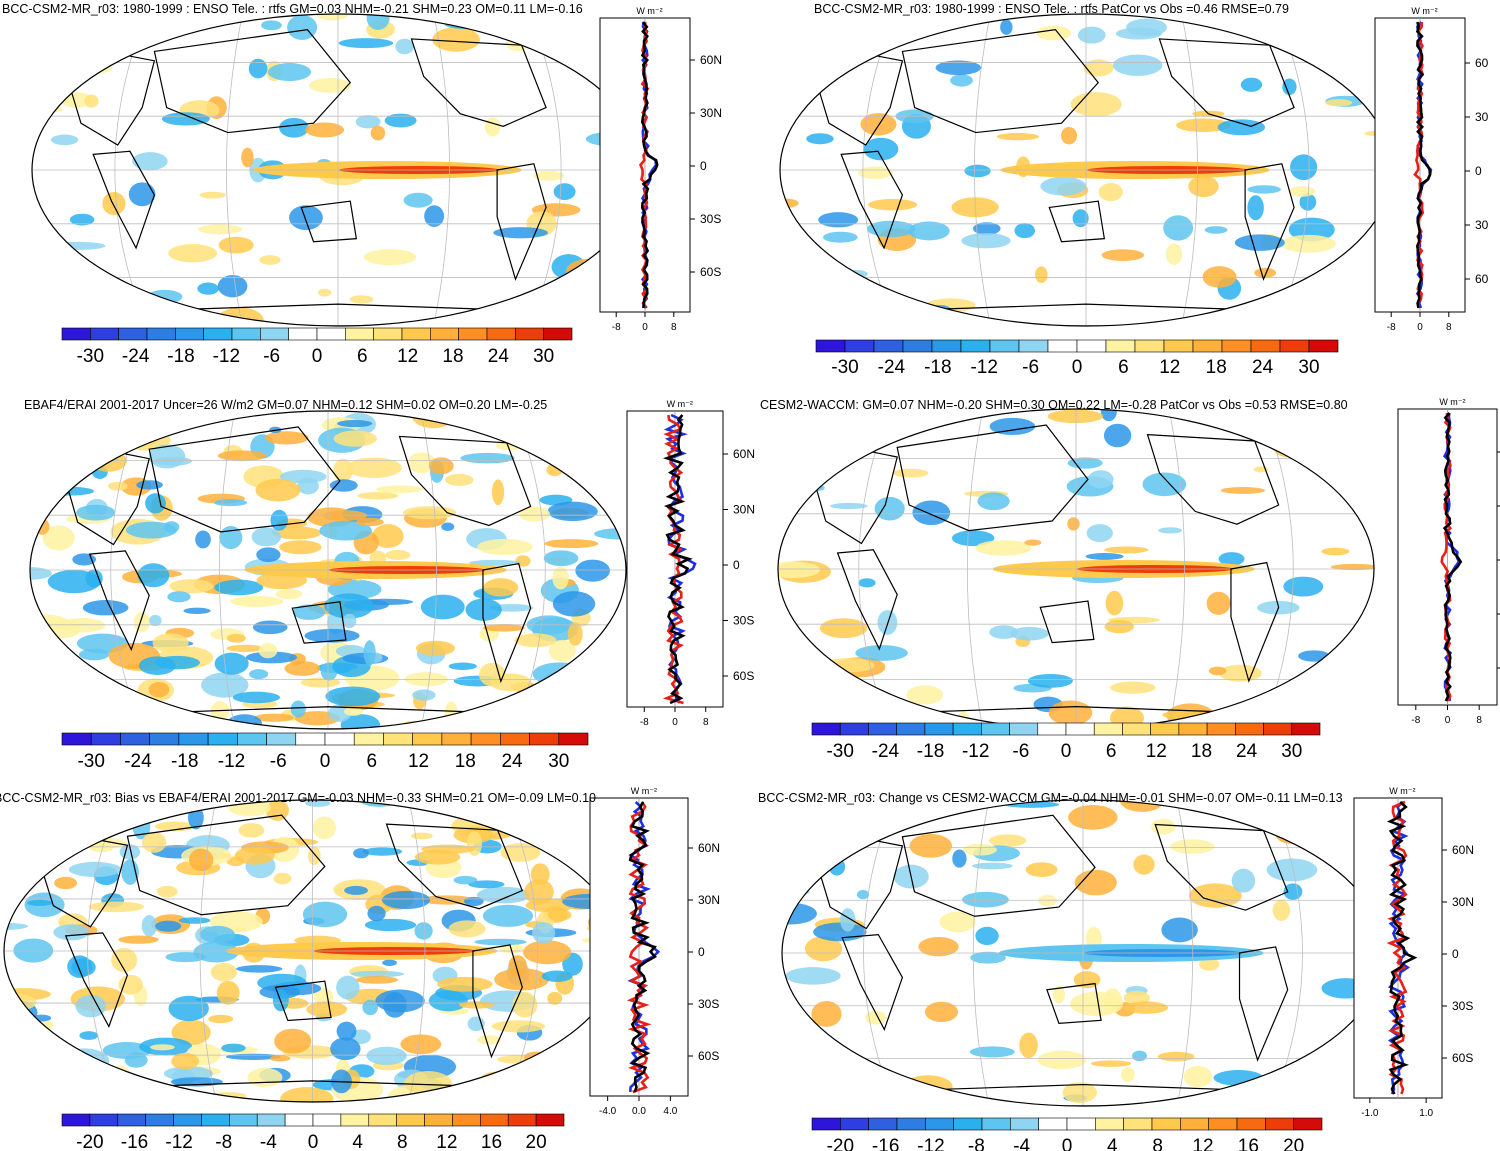 The height and width of the screenshot is (1151, 1500). Describe the element at coordinates (278, 761) in the screenshot. I see `colorbar-tick-label: -6` at that location.